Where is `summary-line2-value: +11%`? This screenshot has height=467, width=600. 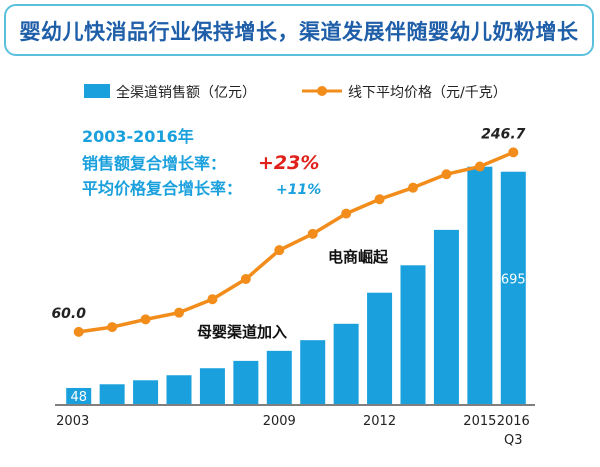
summary-line2-value: +11% is located at coordinates (298, 190).